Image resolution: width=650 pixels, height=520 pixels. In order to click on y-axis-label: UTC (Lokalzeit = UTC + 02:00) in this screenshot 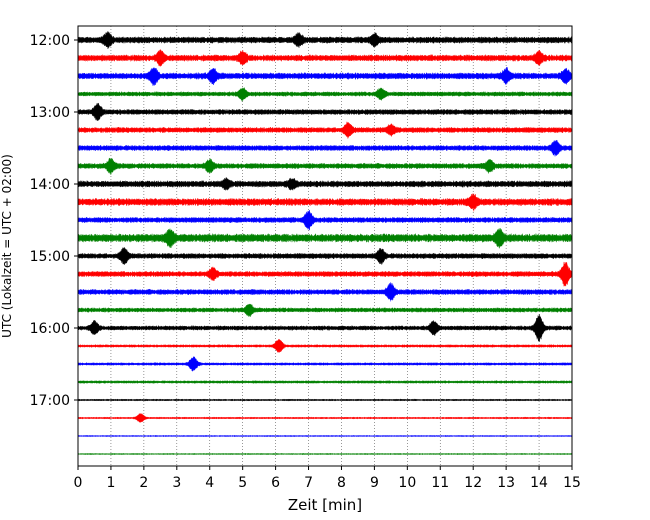, I will do `click(7, 246)`.